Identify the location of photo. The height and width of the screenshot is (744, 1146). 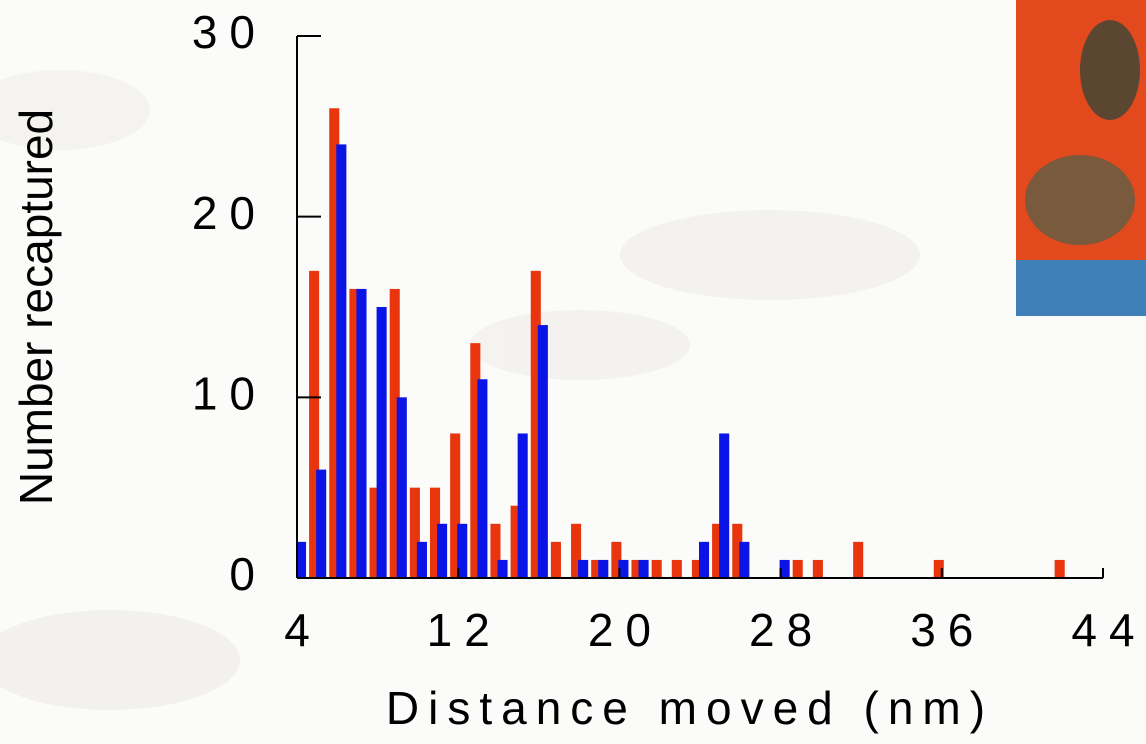
(1081, 158).